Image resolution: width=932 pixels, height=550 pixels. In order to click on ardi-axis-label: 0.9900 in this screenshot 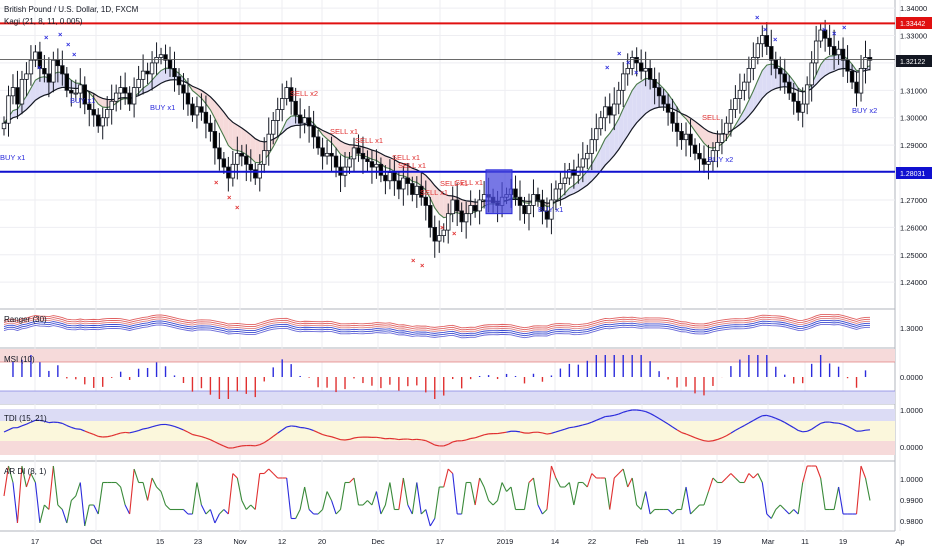, I will do `click(911, 500)`.